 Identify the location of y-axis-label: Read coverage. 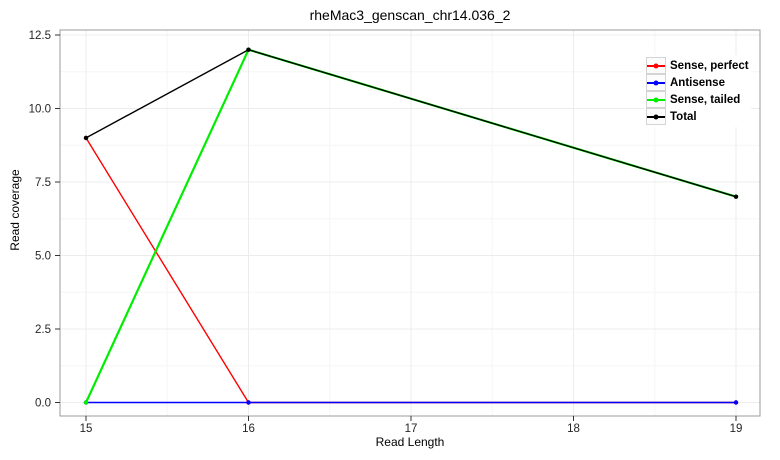
(15, 210).